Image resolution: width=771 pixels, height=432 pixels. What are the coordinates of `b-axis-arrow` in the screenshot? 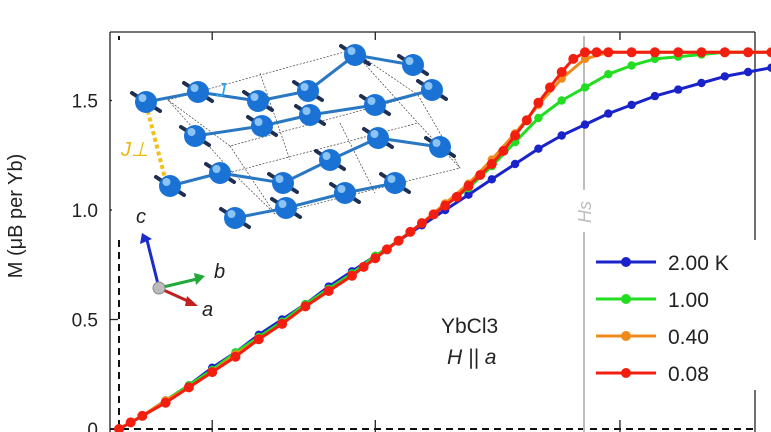 It's located at (178, 283).